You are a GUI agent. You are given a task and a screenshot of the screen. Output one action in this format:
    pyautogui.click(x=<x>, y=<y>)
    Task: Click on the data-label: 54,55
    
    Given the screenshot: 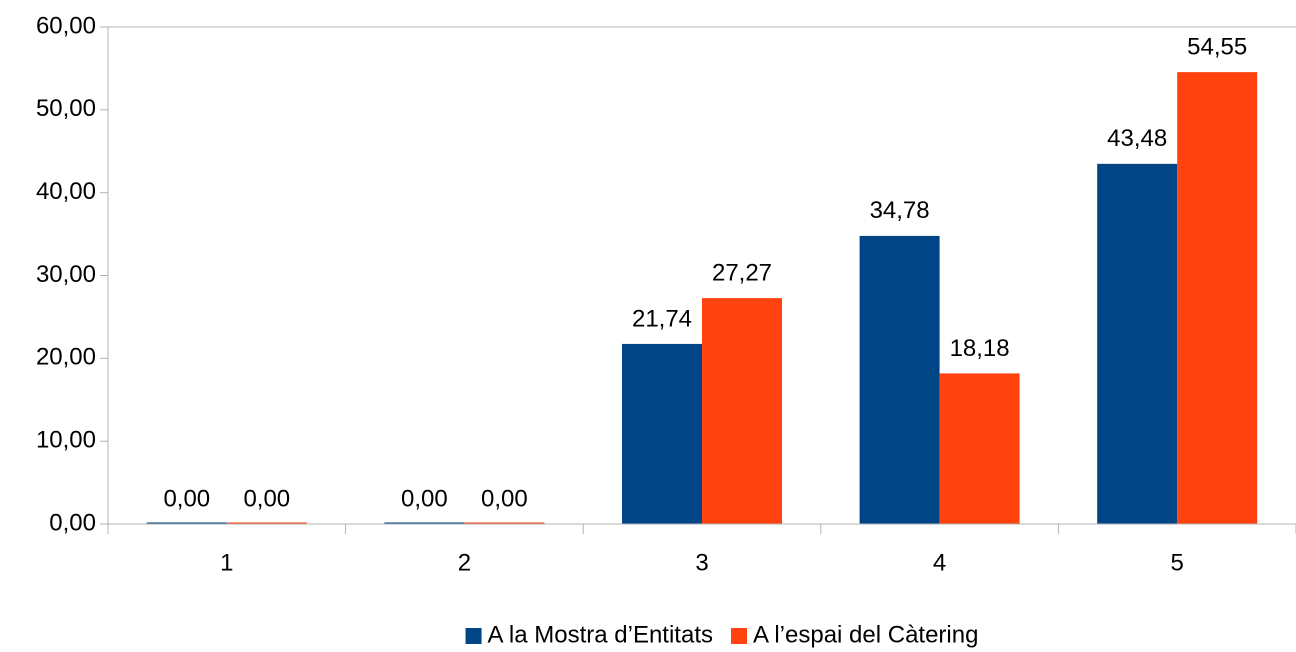 What is the action you would take?
    pyautogui.click(x=1217, y=46)
    